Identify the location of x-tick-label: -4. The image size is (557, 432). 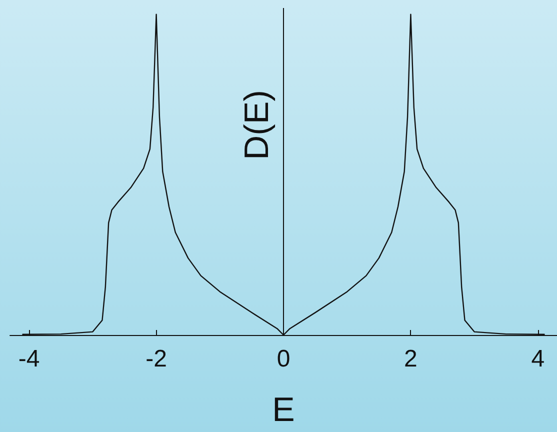
(29, 359).